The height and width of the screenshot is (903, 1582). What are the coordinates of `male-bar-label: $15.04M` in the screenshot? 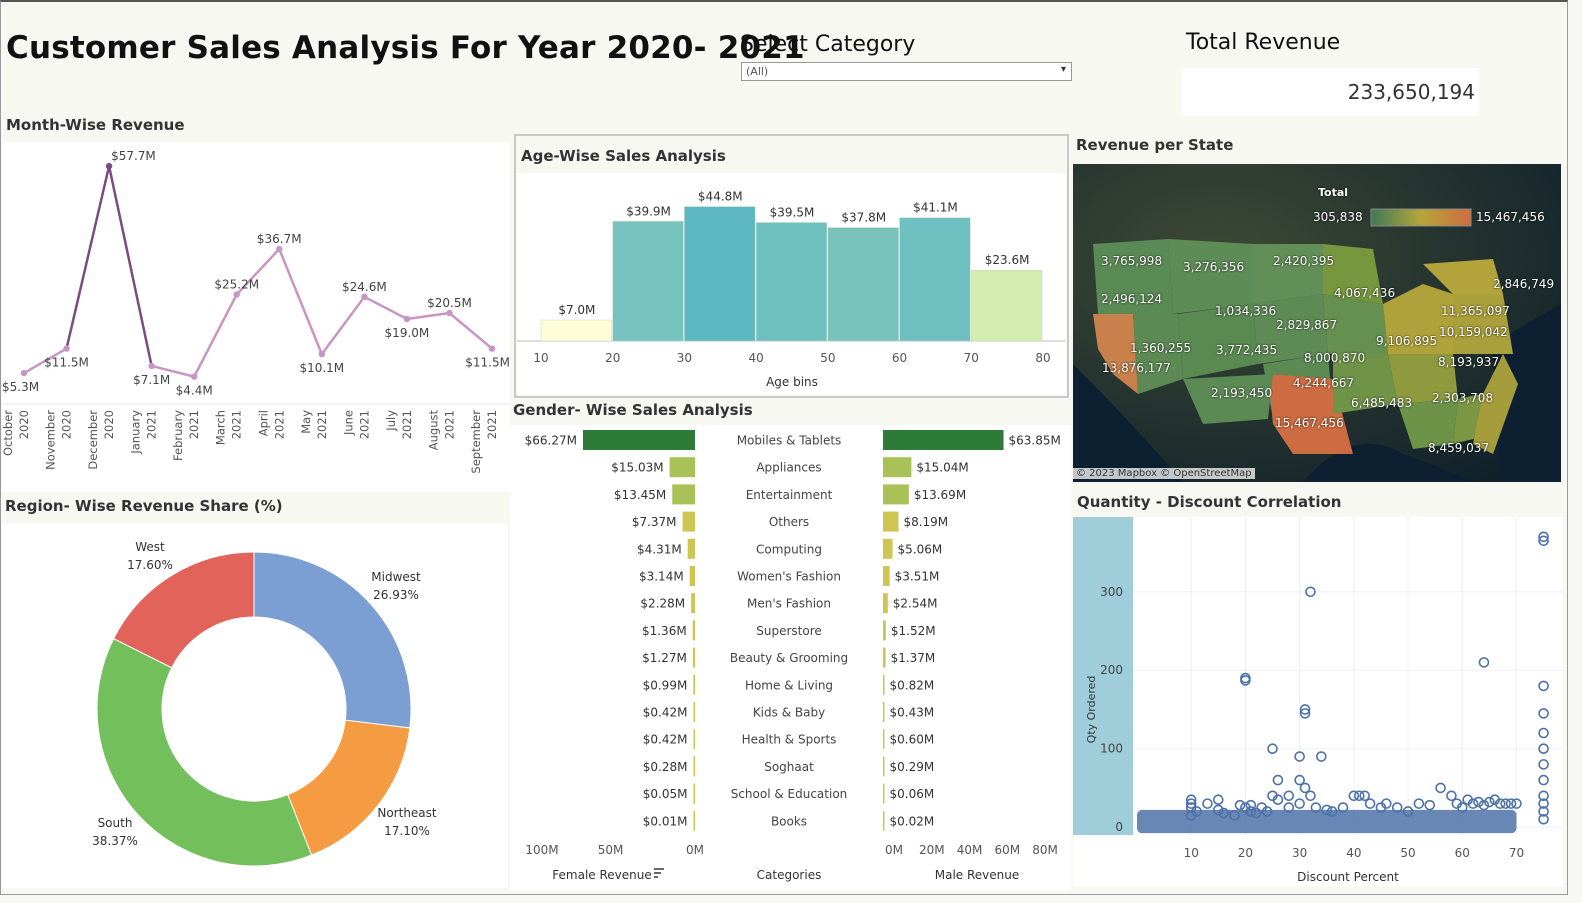 It's located at (942, 468).